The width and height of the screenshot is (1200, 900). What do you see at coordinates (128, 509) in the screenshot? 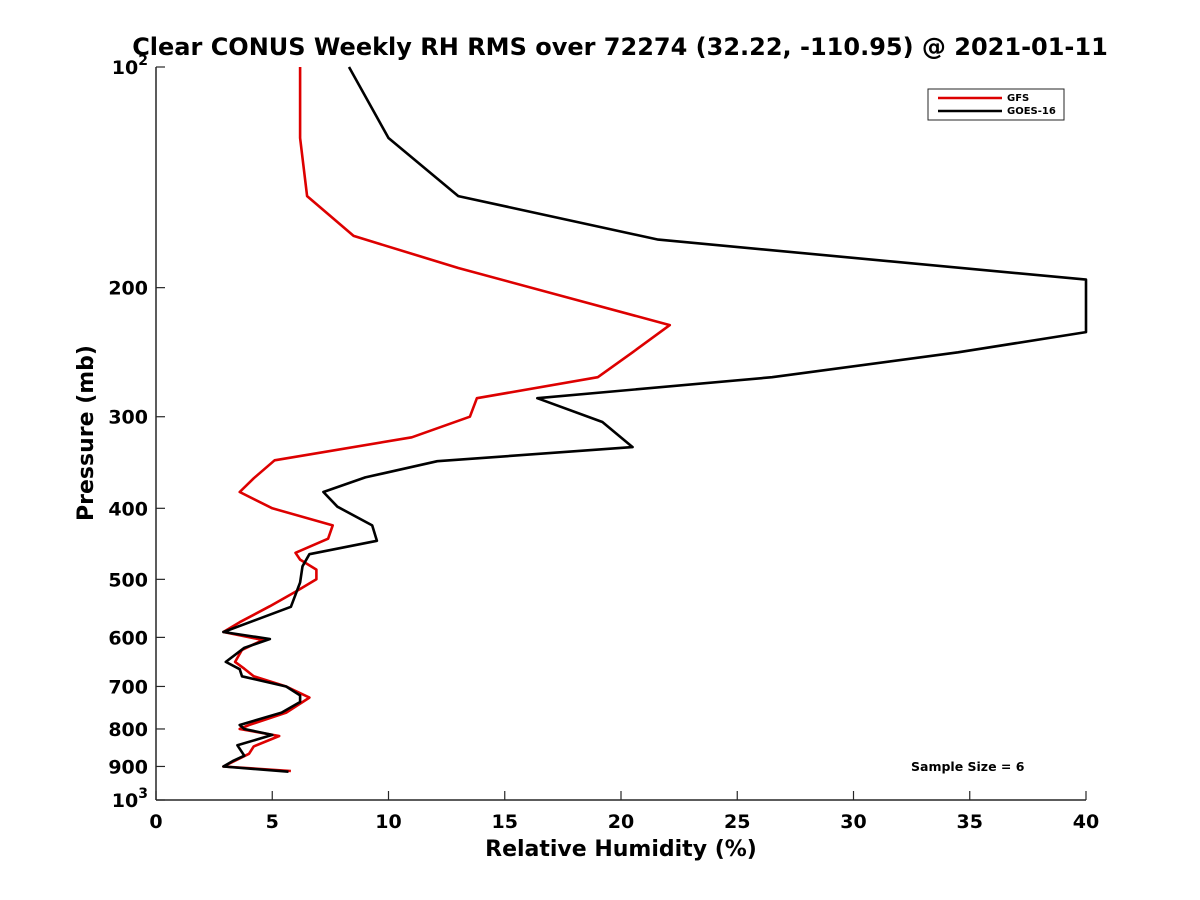
I see `y-tick-label: 400` at bounding box center [128, 509].